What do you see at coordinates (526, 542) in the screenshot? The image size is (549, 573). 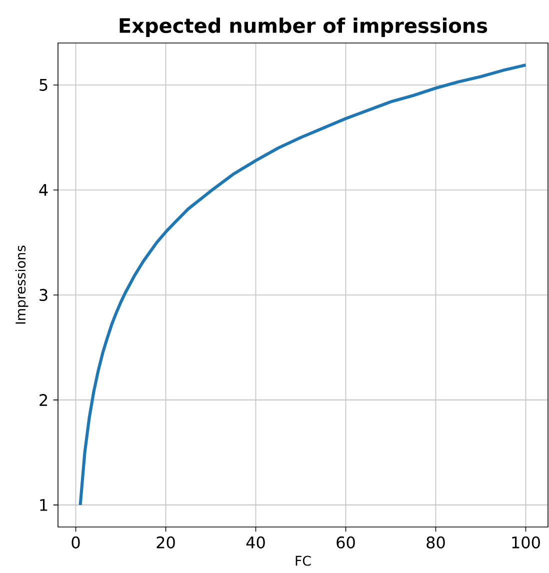 I see `x-tick-label: 100` at bounding box center [526, 542].